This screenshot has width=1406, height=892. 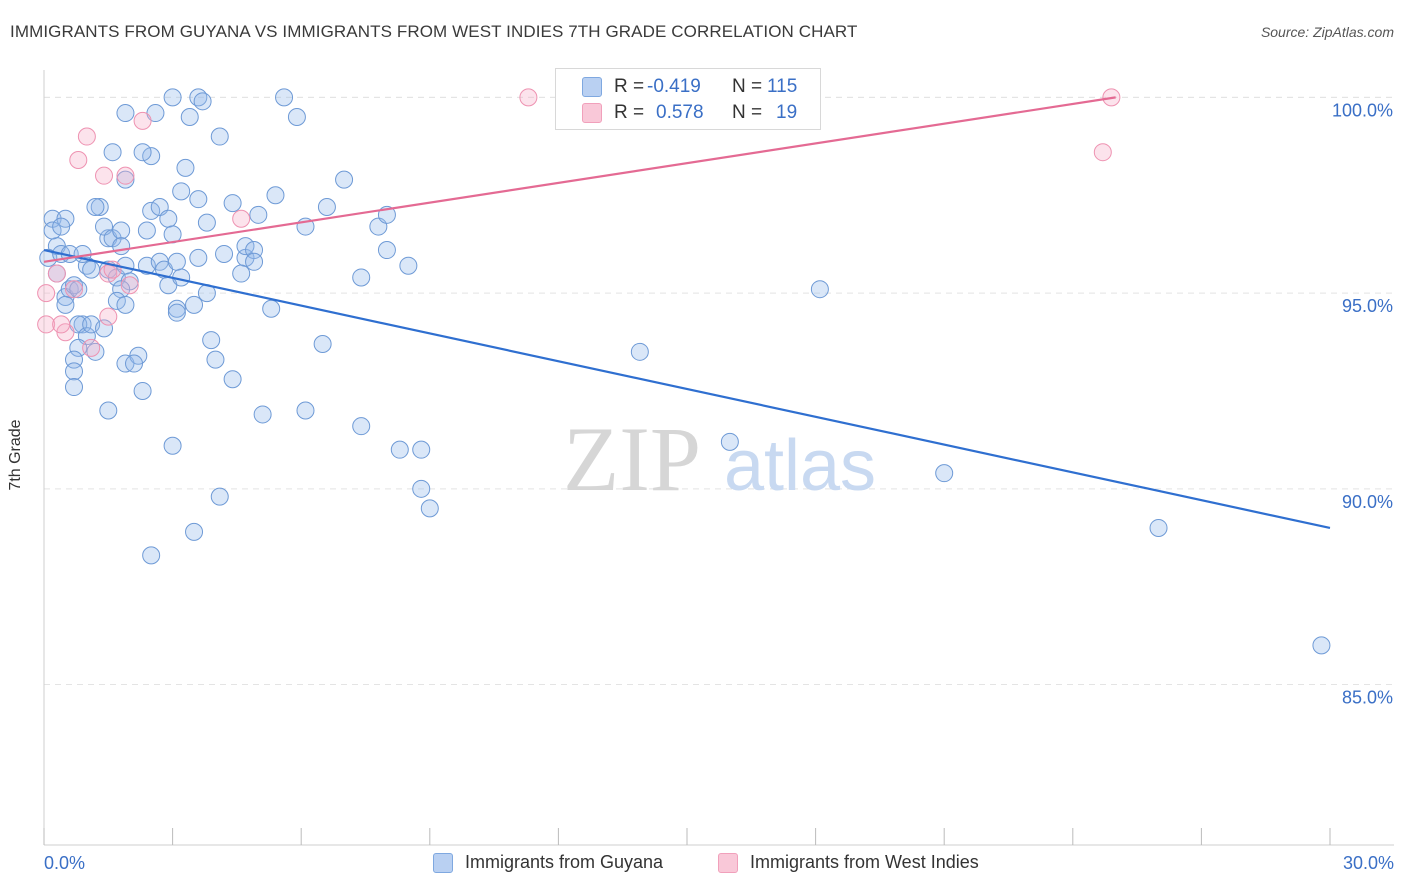 I want to click on stats-r-value: 0.578, so click(x=680, y=112).